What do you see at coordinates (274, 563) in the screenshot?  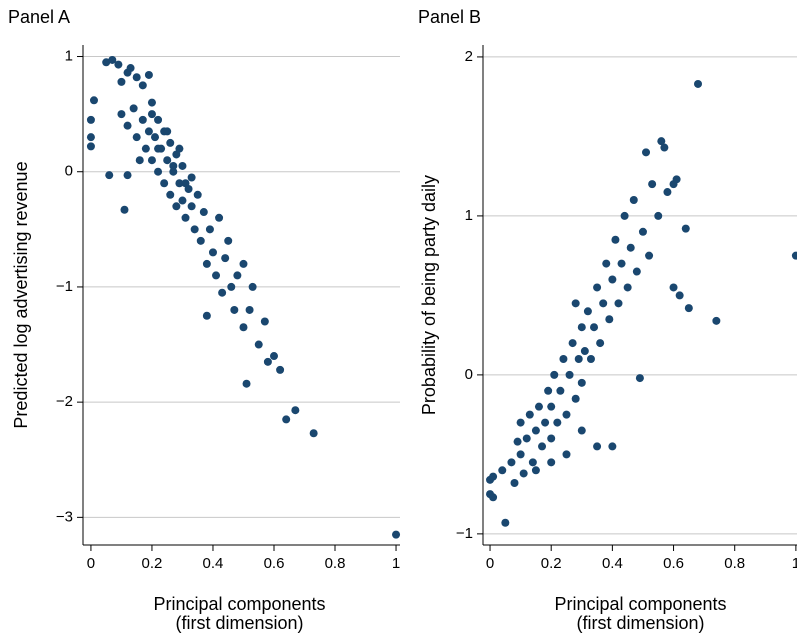 I see `x-tick-label: 0.6` at bounding box center [274, 563].